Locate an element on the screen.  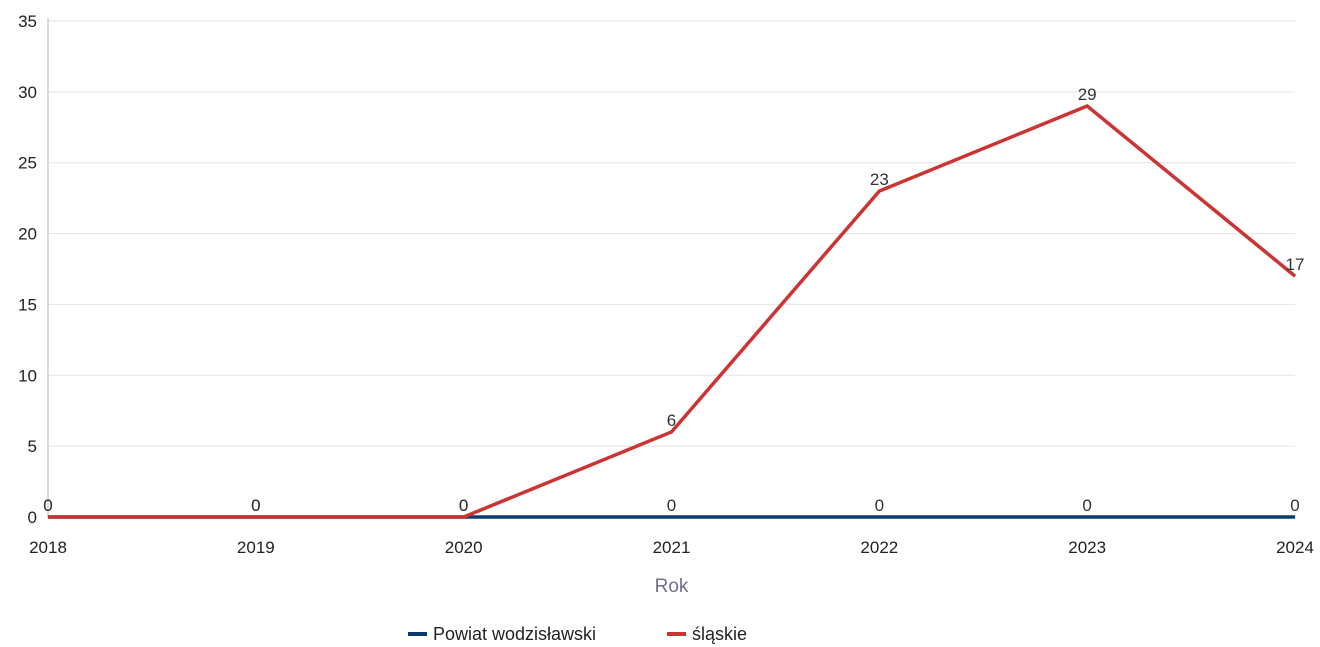
y-tick-label: 20 is located at coordinates (27, 234).